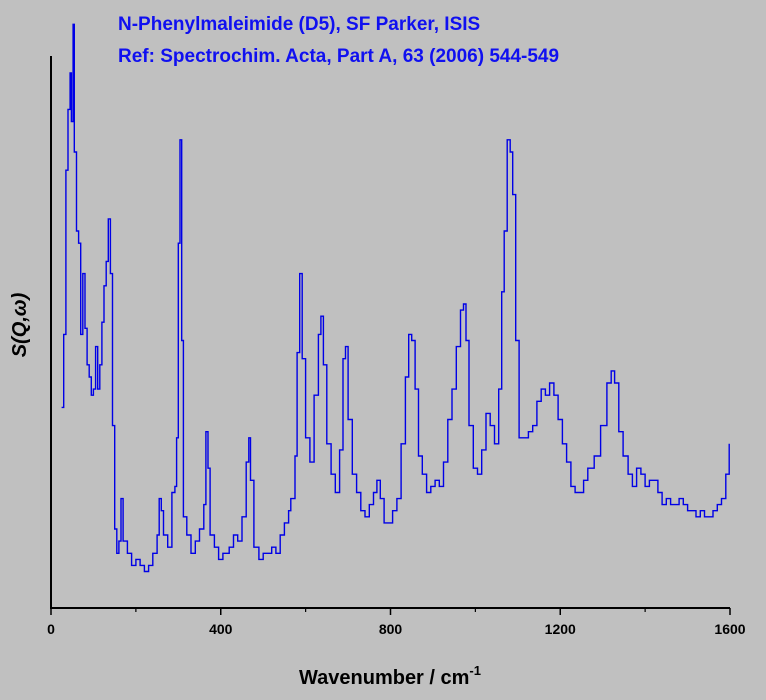 The height and width of the screenshot is (700, 766). What do you see at coordinates (560, 629) in the screenshot?
I see `x-tick-label-1200: 1200` at bounding box center [560, 629].